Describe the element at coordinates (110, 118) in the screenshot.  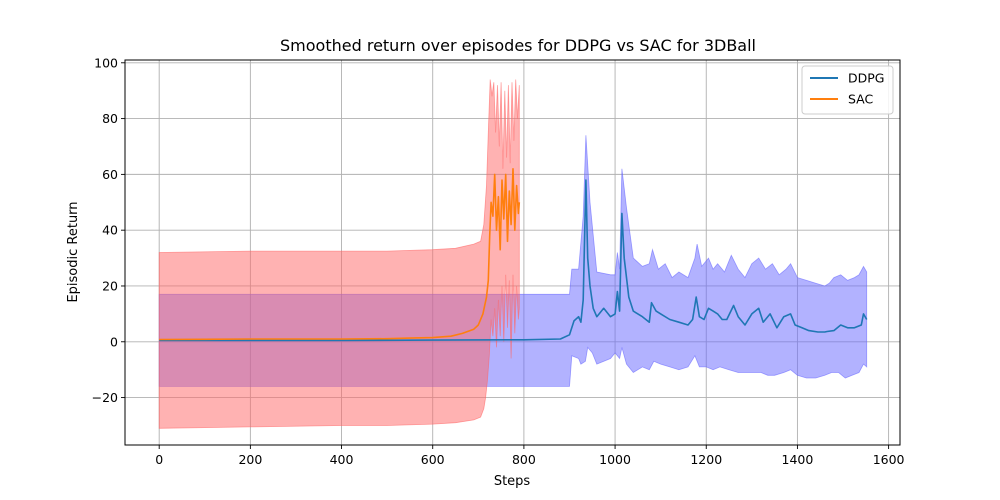
I see `y-tick-label: 80` at that location.